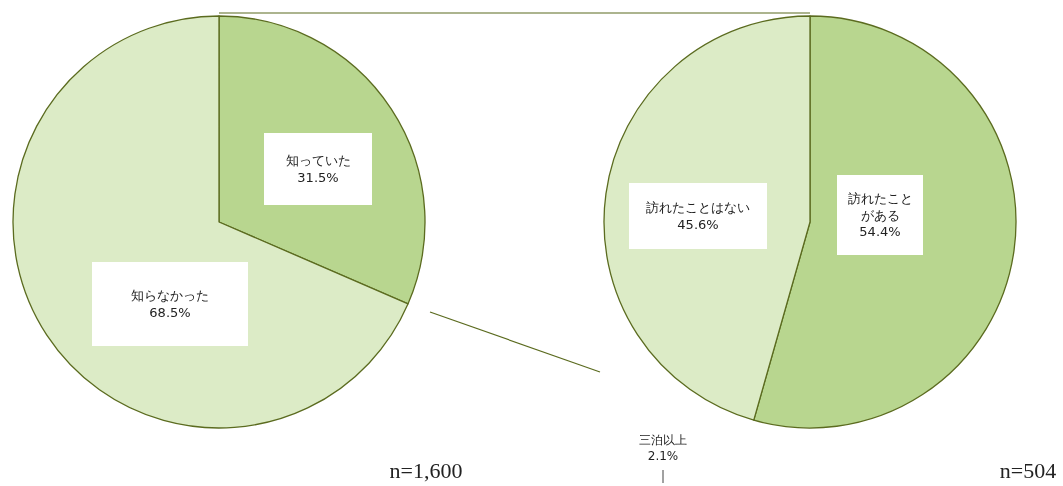 This screenshot has width=1063, height=486. Describe the element at coordinates (318, 177) in the screenshot. I see `data-label: 31.5%` at that location.